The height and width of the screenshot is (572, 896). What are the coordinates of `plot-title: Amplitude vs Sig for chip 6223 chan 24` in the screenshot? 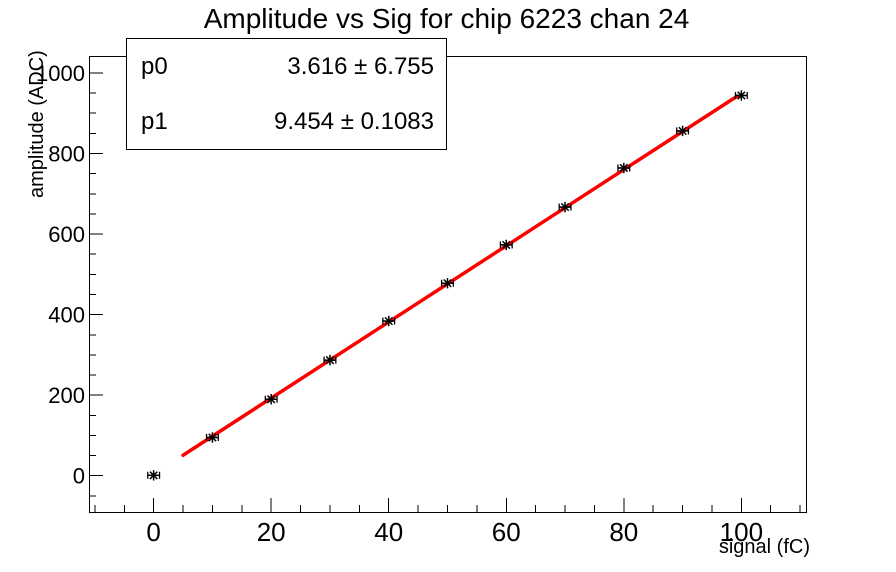 It's located at (446, 18).